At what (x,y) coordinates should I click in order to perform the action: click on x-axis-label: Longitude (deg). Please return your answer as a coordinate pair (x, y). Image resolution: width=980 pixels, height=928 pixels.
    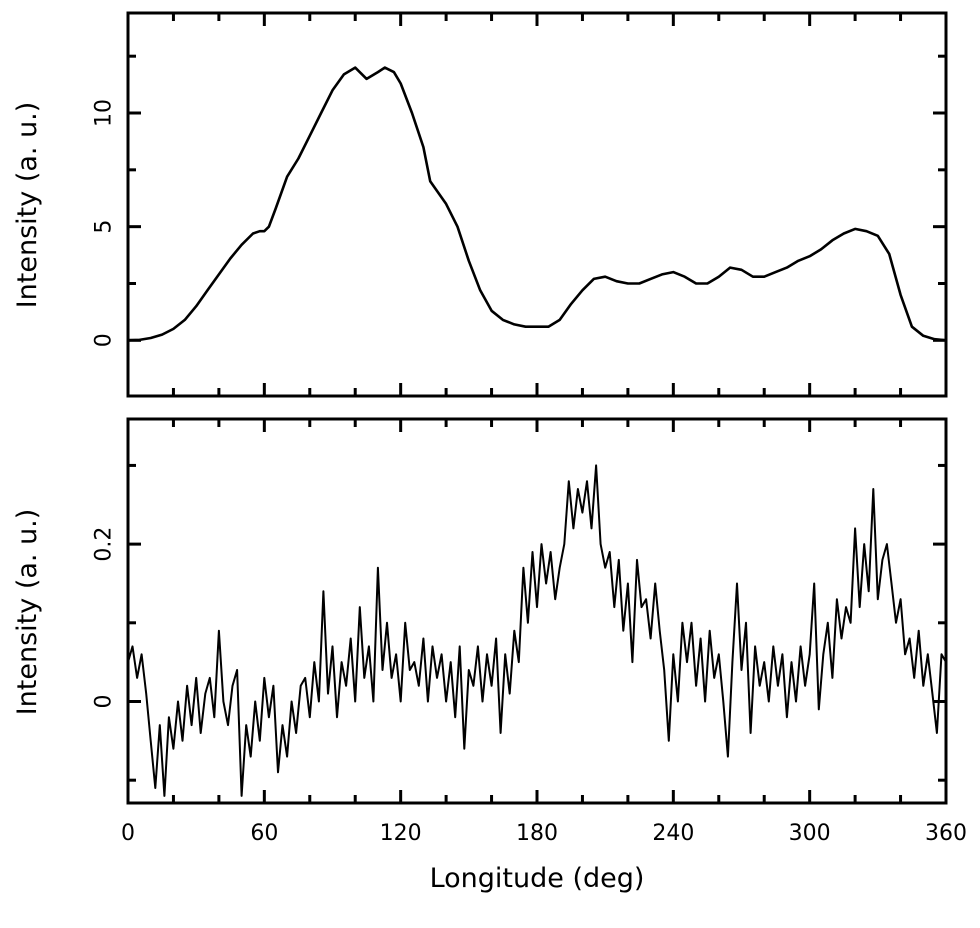
    Looking at the image, I should click on (537, 878).